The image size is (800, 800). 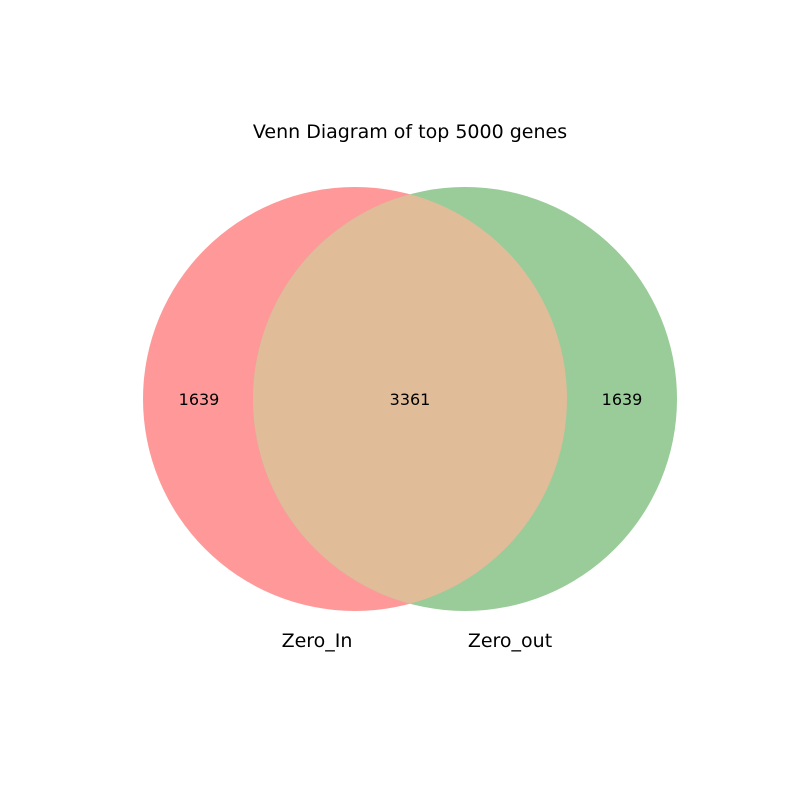 I want to click on chart-title: Venn Diagram of top 5000 genes, so click(x=410, y=132).